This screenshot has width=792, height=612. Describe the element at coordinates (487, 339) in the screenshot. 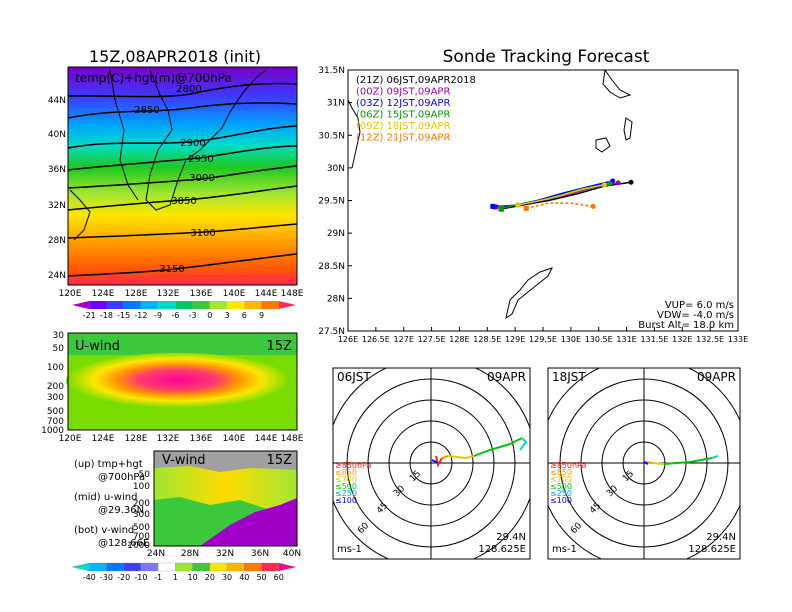

I see `x-tick-label: 128.5E` at that location.